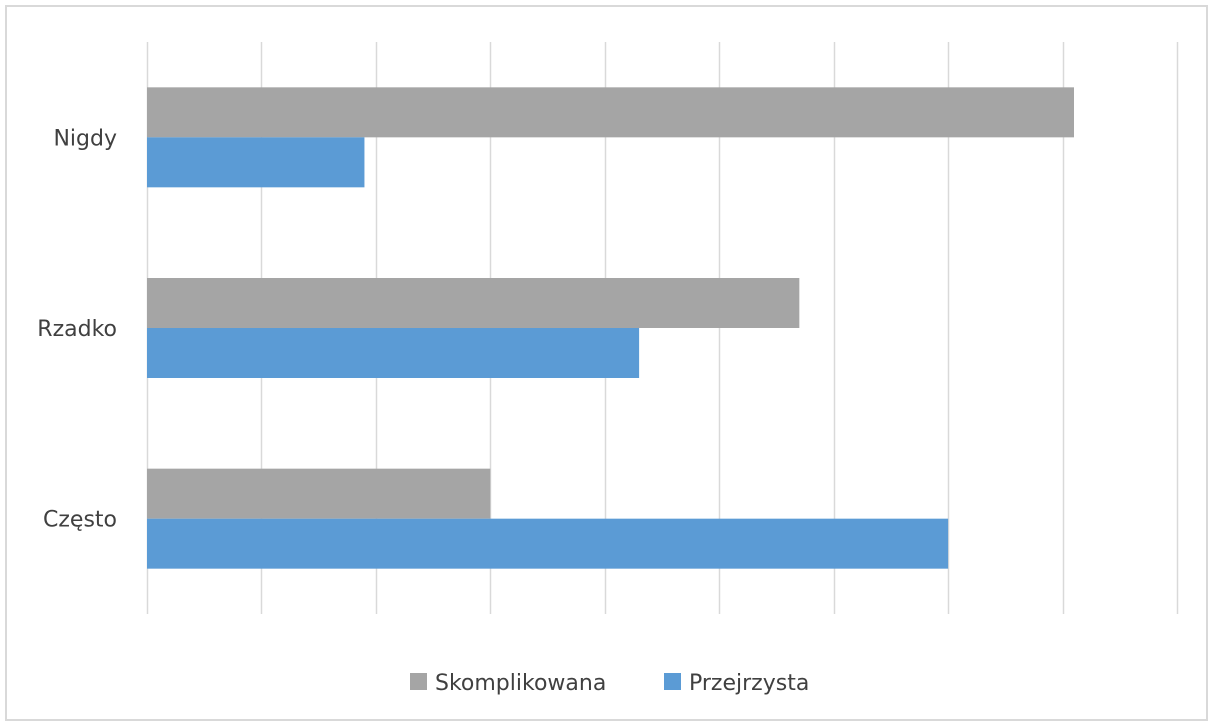 The image size is (1210, 724). I want to click on legend-label-series-0: Skomplikowana, so click(520, 683).